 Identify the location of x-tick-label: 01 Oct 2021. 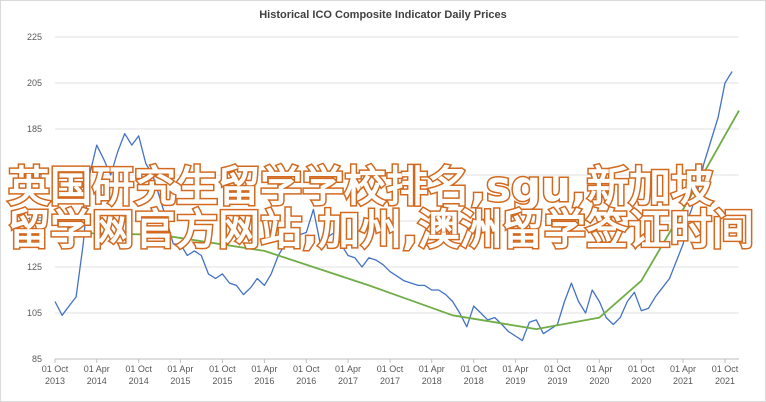
(725, 375).